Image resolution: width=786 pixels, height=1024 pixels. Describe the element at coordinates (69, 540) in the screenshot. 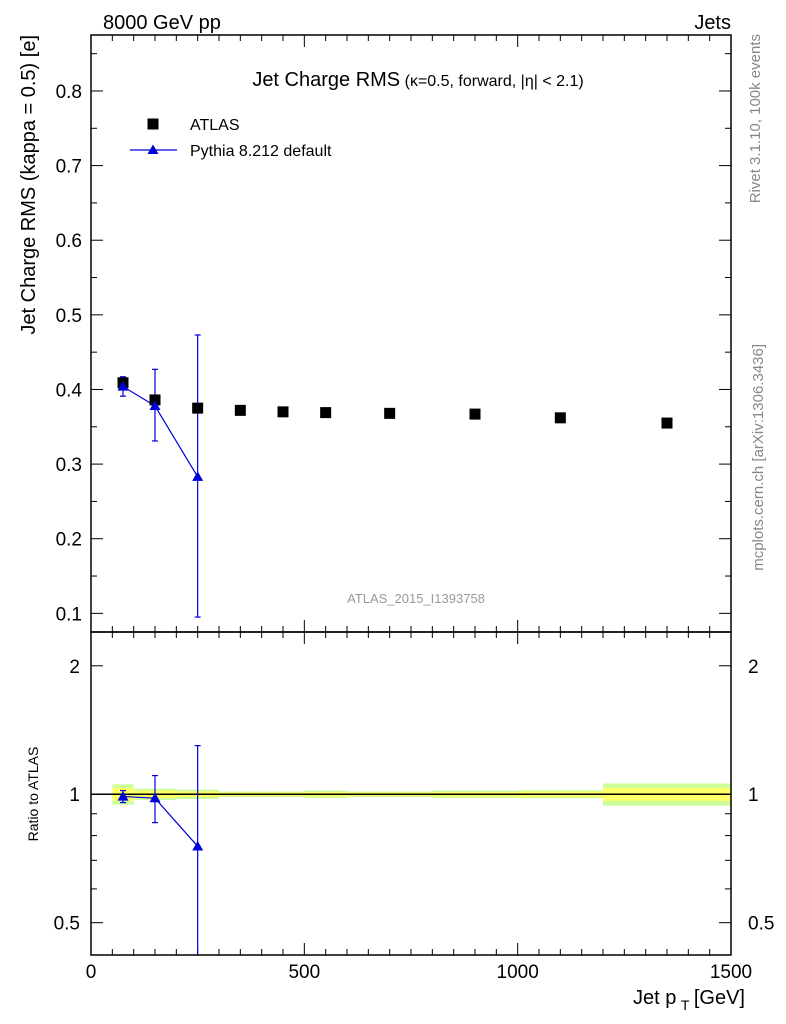

I see `main-y-tick-label: 0.2` at that location.